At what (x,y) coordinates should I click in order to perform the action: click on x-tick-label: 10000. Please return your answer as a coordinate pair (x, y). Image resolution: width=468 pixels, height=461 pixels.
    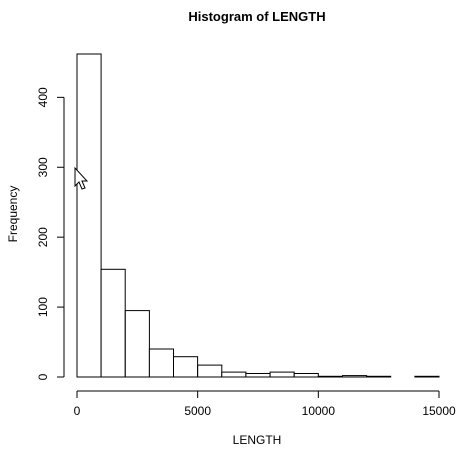
    Looking at the image, I should click on (319, 411).